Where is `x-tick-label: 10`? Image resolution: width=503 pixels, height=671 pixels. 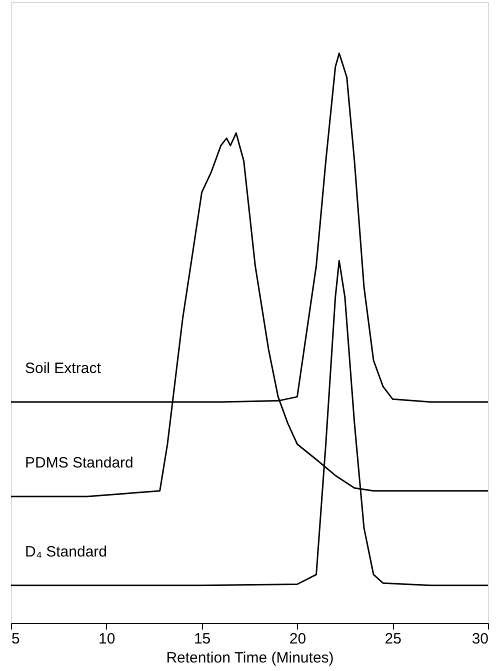
x-tick-label: 10 is located at coordinates (107, 639).